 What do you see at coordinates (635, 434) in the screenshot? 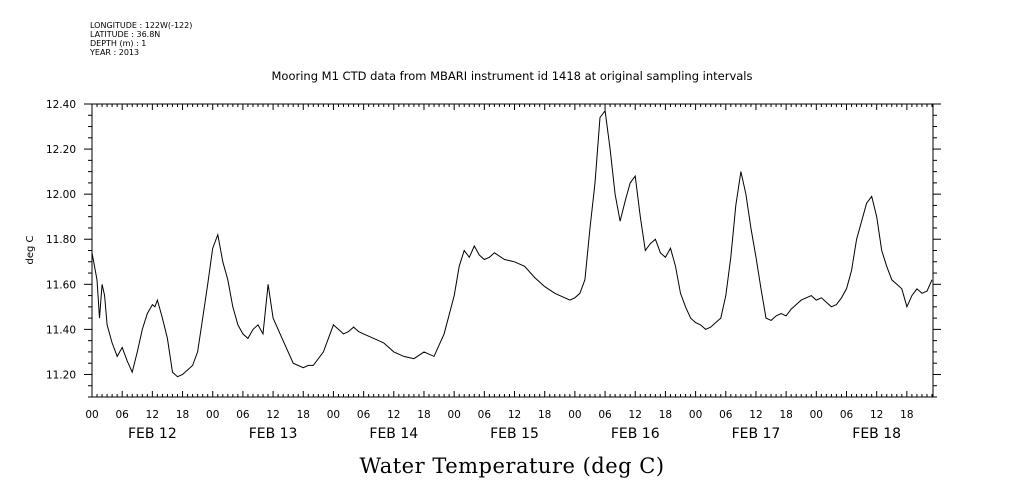
I see `day-label: FEB 16` at bounding box center [635, 434].